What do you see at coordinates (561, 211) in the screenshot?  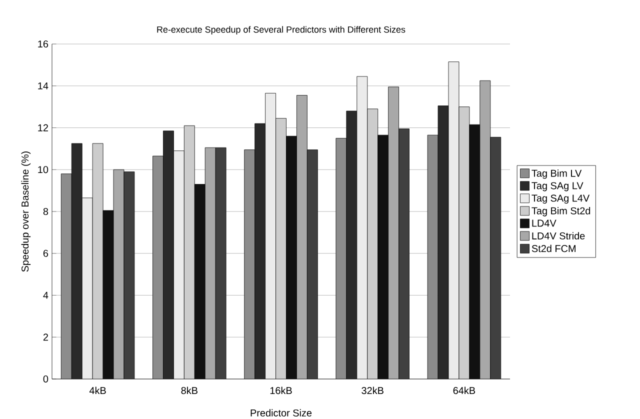 I see `legend-label: Tag Bim St2d` at bounding box center [561, 211].